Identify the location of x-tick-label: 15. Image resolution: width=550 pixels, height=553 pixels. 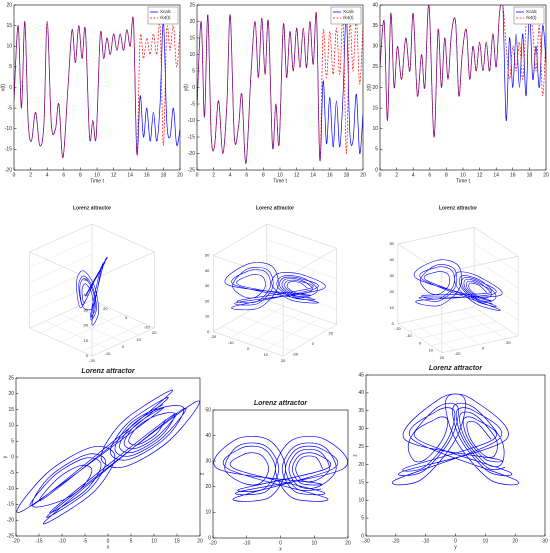
(177, 541).